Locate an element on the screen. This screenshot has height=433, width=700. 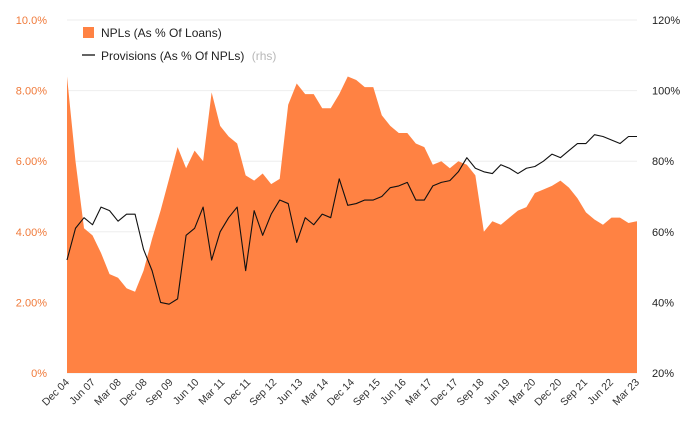
legend-npl-label: NPLs (As % Of Loans) is located at coordinates (161, 33).